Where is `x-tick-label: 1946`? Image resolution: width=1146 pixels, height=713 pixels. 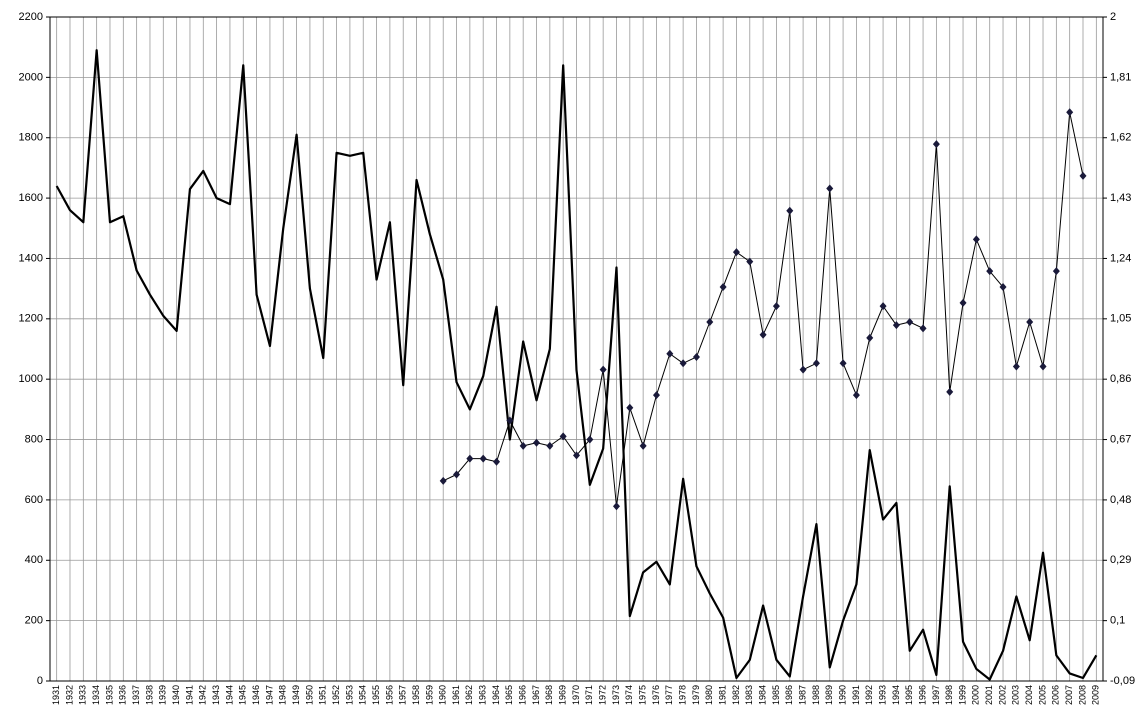 x-tick-label: 1946 is located at coordinates (256, 695).